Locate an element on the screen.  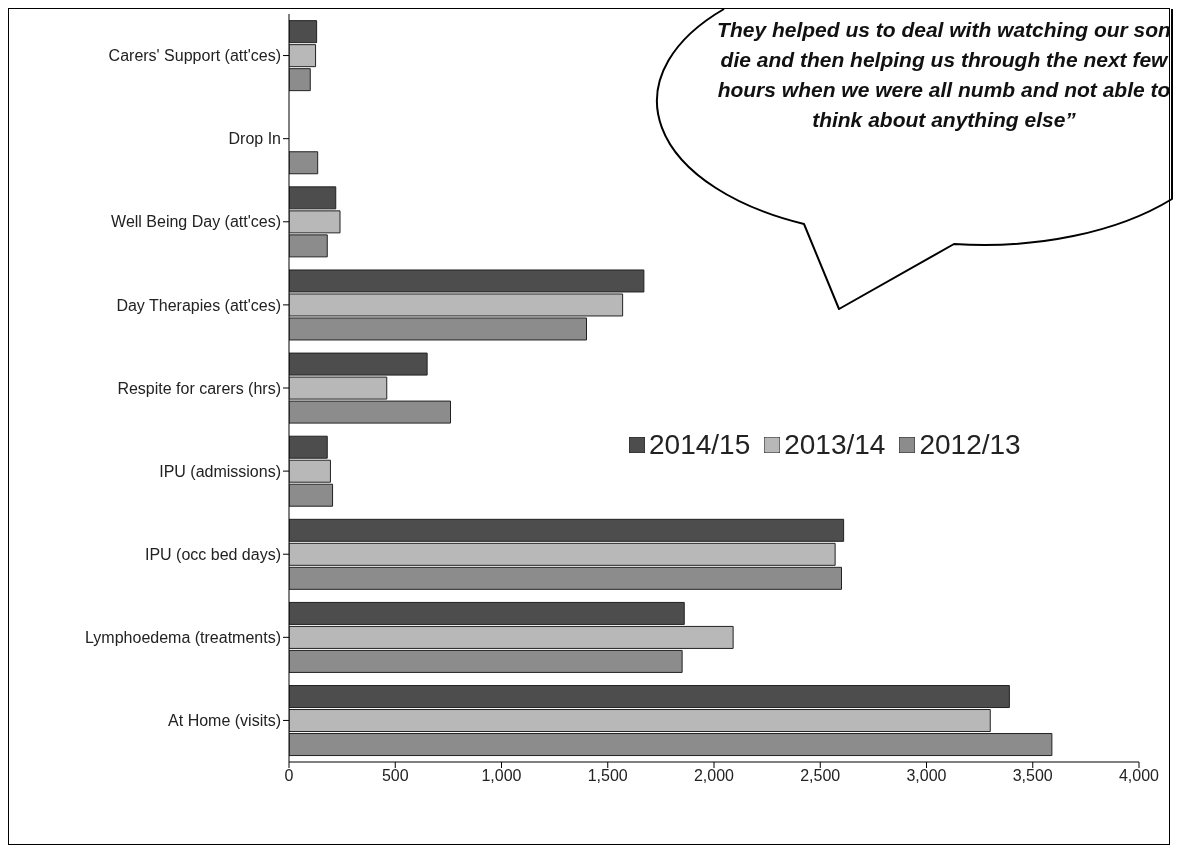
x-tick-label: 2,500 is located at coordinates (820, 776).